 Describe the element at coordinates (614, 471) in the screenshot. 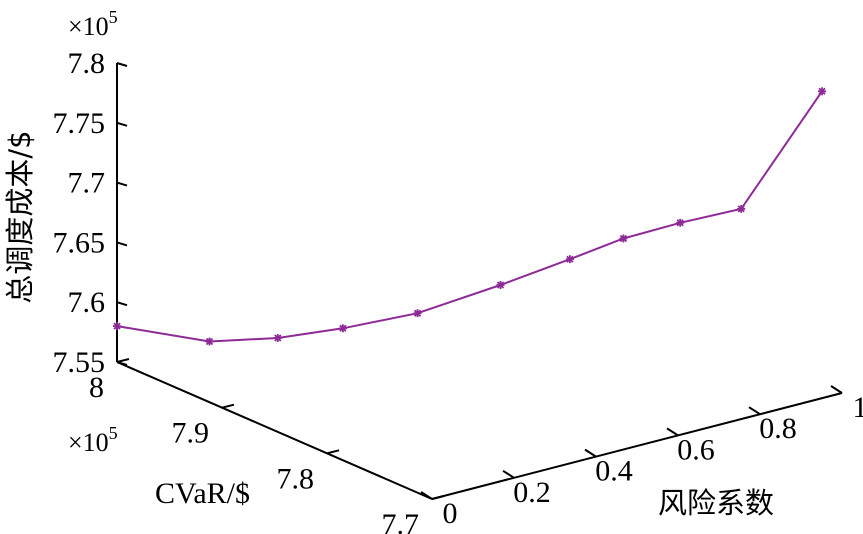

I see `x-tick-label: 0.4` at that location.